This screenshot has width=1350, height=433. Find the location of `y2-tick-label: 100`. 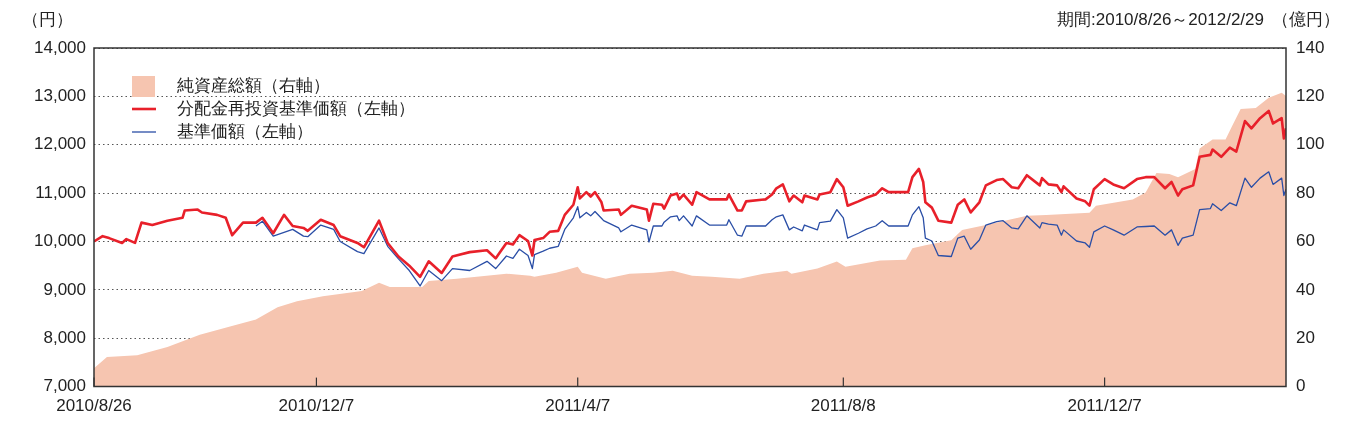

y2-tick-label: 100 is located at coordinates (1310, 144).